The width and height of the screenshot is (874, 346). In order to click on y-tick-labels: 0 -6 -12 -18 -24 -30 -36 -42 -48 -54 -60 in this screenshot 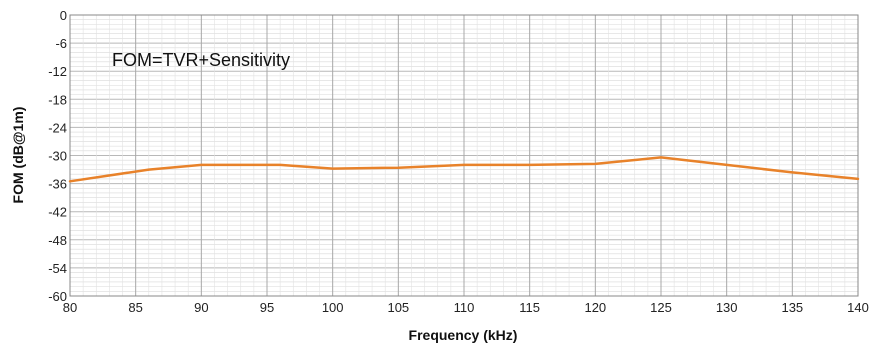, I will do `click(57, 156)`.